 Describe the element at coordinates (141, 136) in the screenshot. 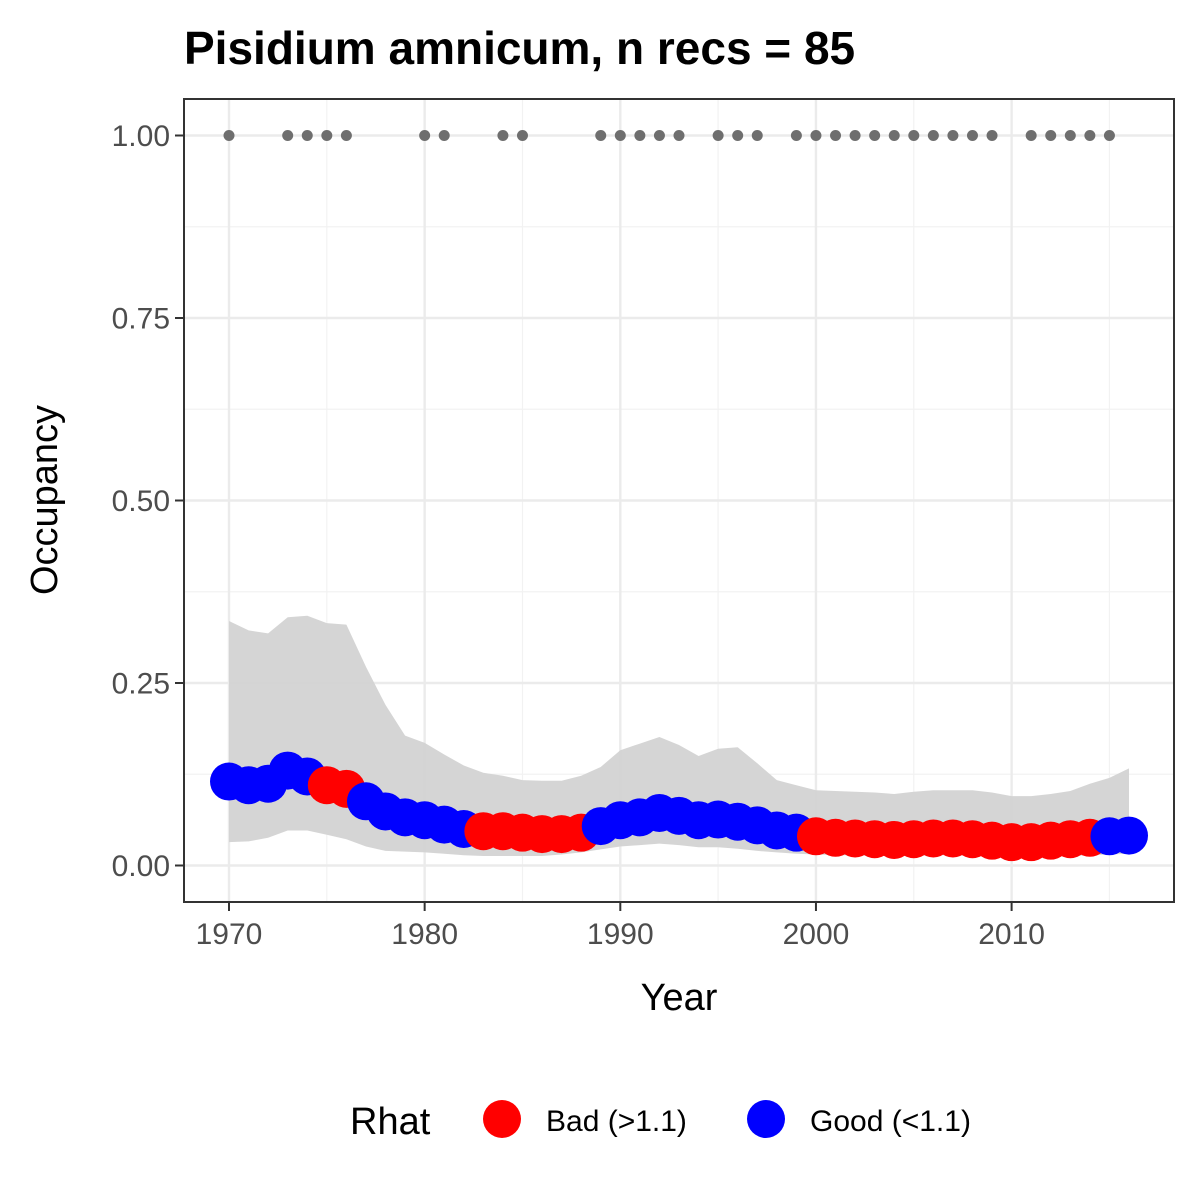

I see `y-tick-label: 1.00` at that location.